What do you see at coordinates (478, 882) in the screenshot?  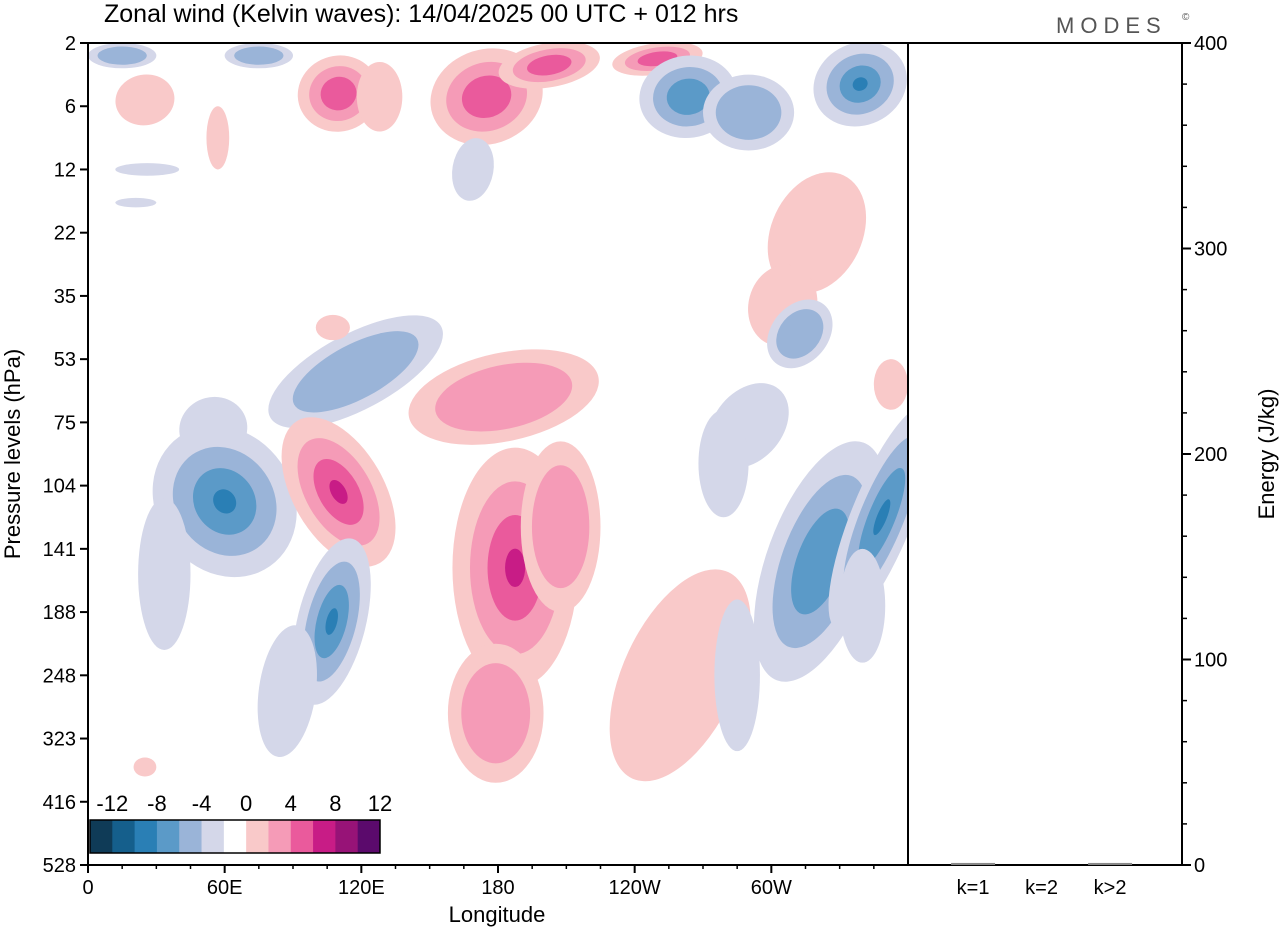 I see `x-axis: 0 60E 120E 180 120W 60W` at bounding box center [478, 882].